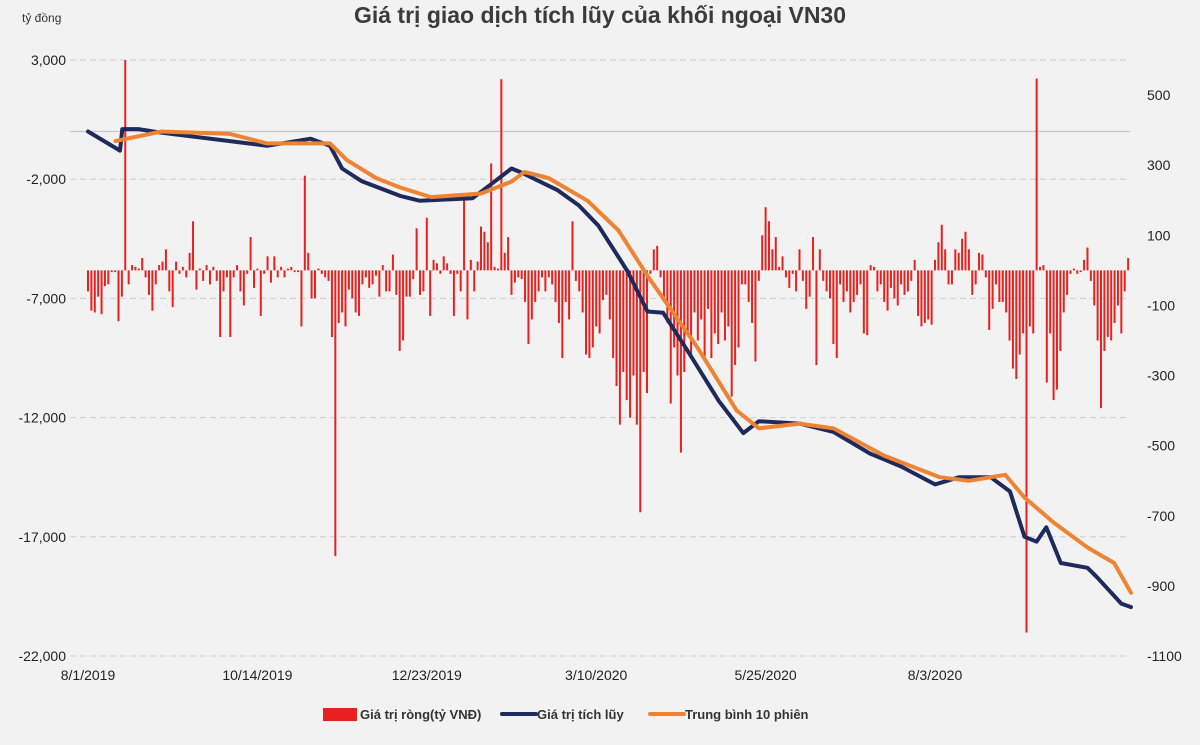 This screenshot has height=745, width=1200. I want to click on right-tick-label: -300, so click(1161, 376).